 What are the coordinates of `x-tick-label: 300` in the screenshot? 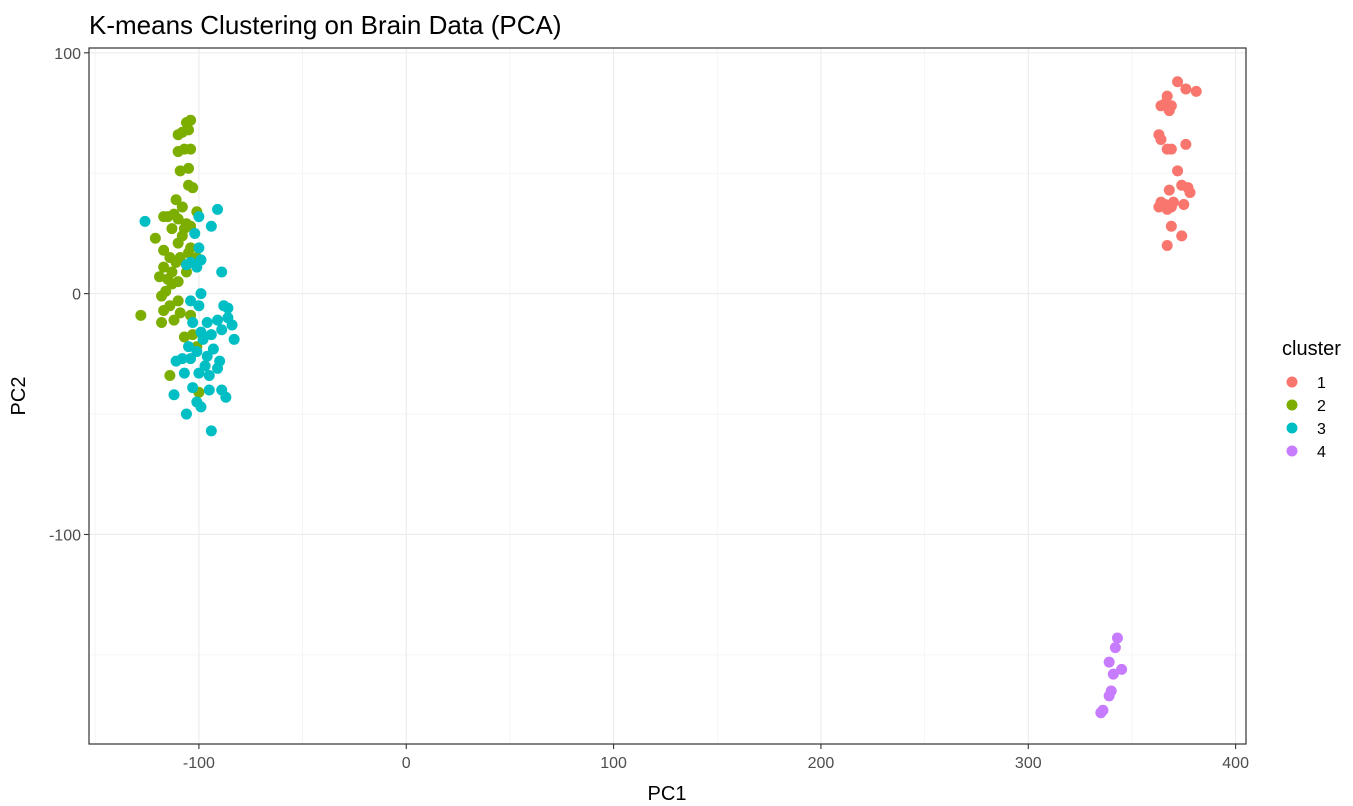 It's located at (1028, 763).